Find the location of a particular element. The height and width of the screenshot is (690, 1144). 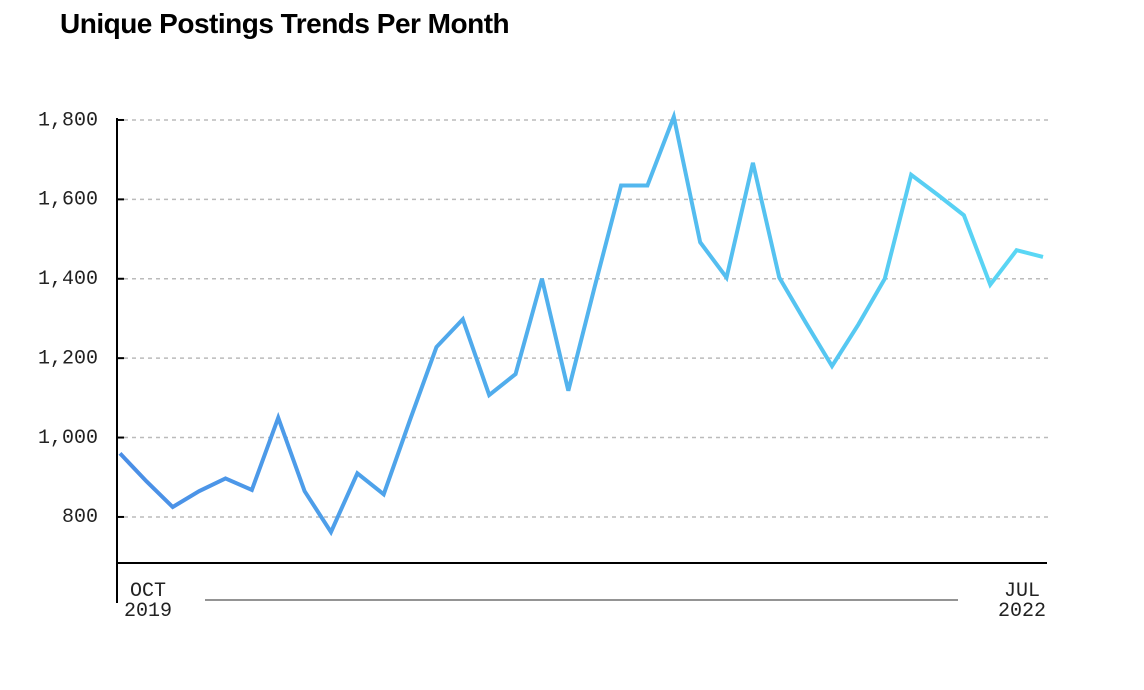

y-tick-label: 1,000 is located at coordinates (68, 438).